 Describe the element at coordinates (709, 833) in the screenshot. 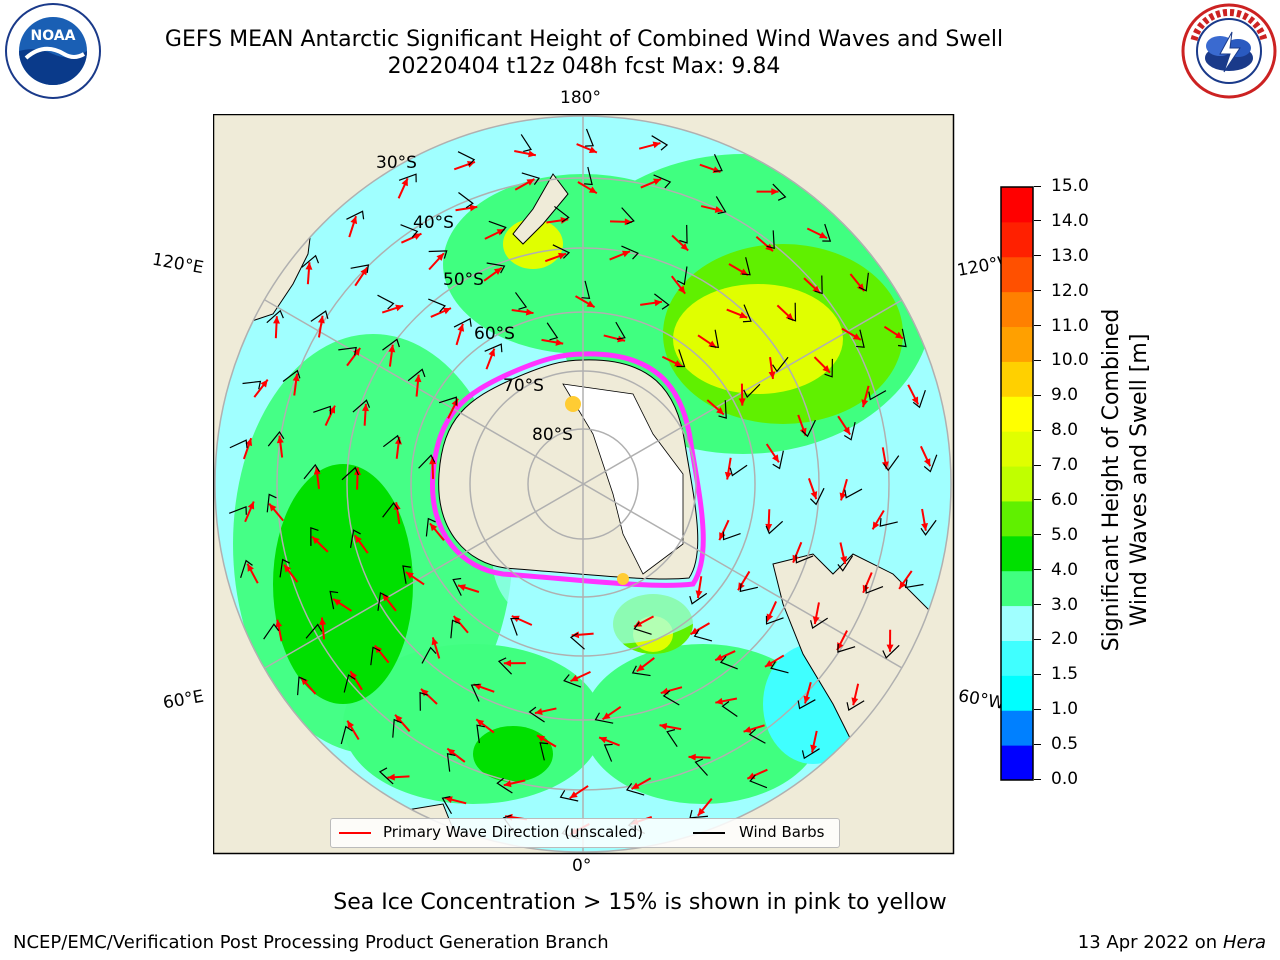

I see `legend-swatch-wind-barbs` at that location.